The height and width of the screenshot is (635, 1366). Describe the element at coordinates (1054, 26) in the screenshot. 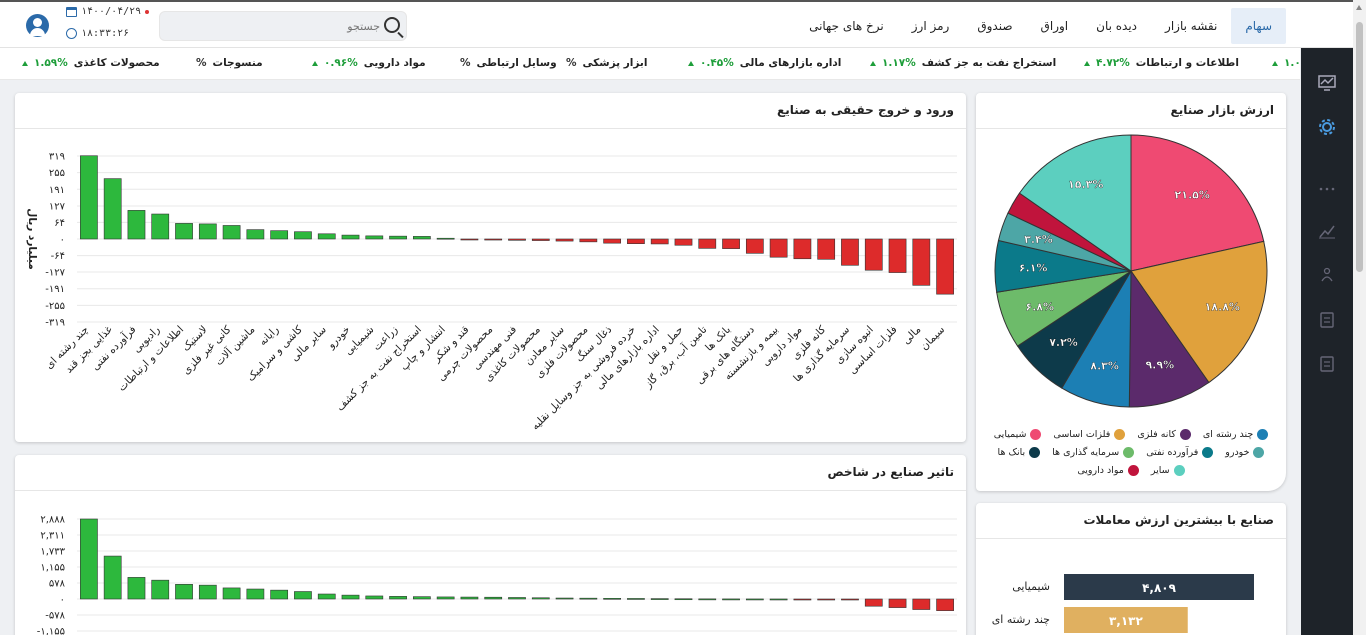

I see `nav-tab: اوراق` at that location.